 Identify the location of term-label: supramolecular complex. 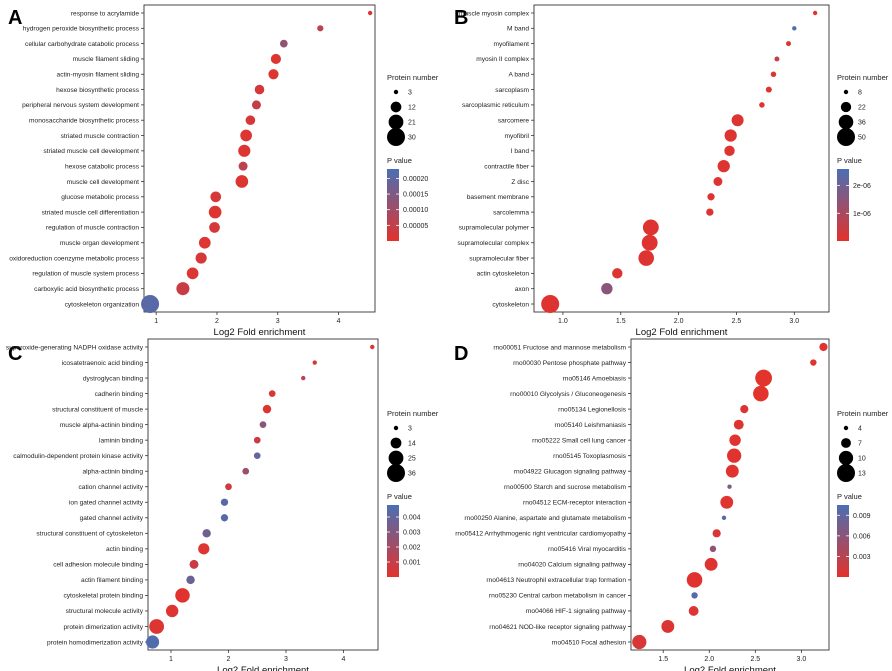
(494, 243).